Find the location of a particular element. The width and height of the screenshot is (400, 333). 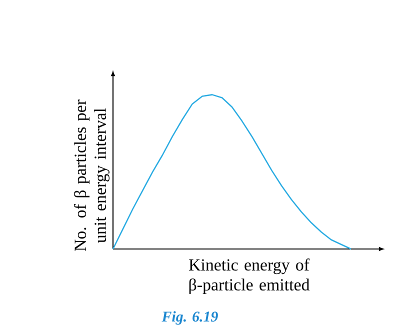

caption: Fig. 6.19 is located at coordinates (190, 318).